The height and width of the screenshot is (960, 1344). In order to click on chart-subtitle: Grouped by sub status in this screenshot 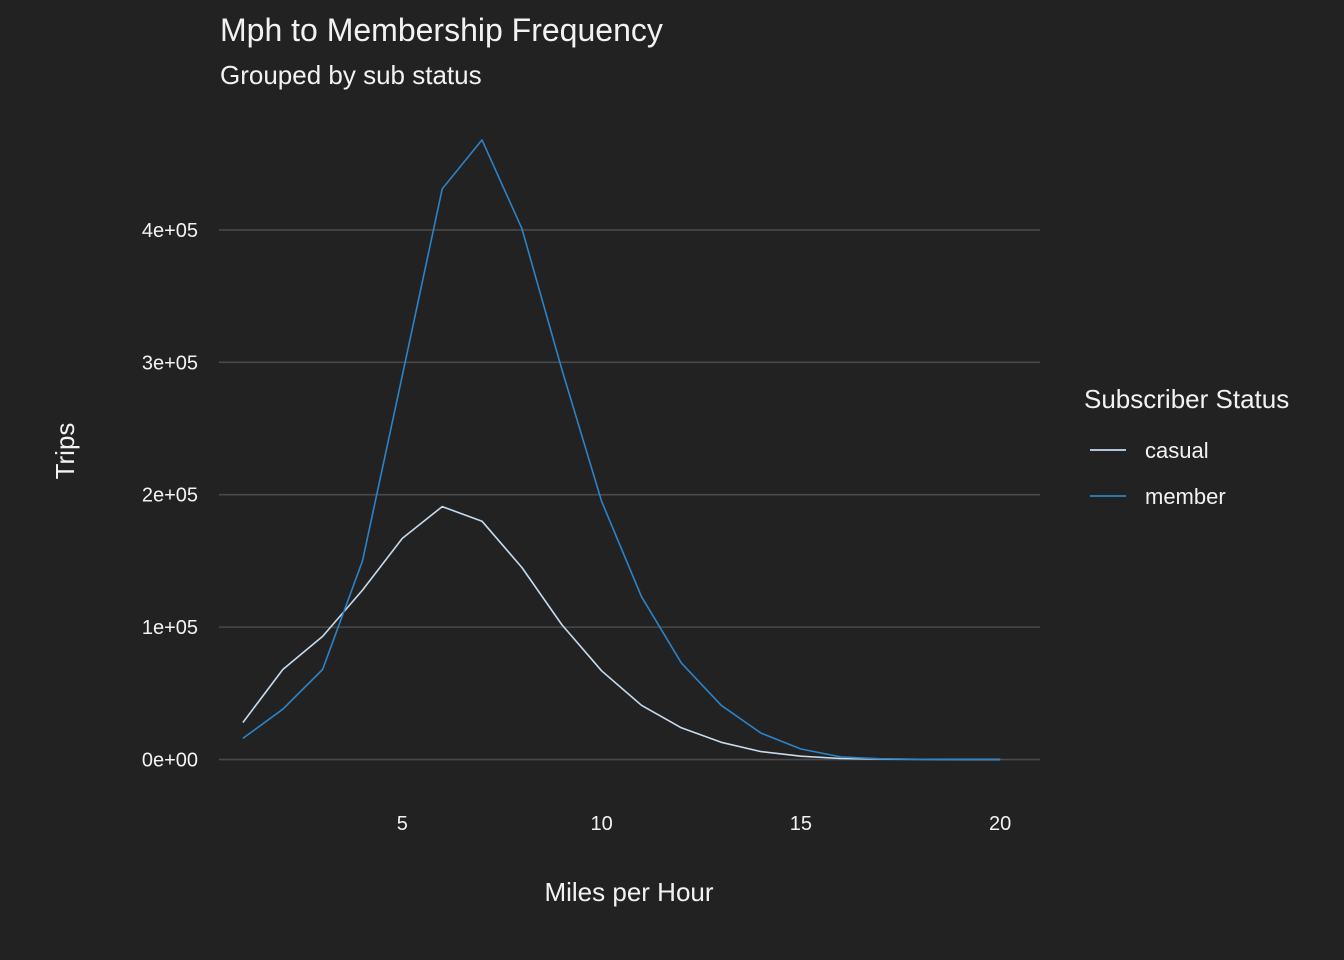, I will do `click(351, 75)`.